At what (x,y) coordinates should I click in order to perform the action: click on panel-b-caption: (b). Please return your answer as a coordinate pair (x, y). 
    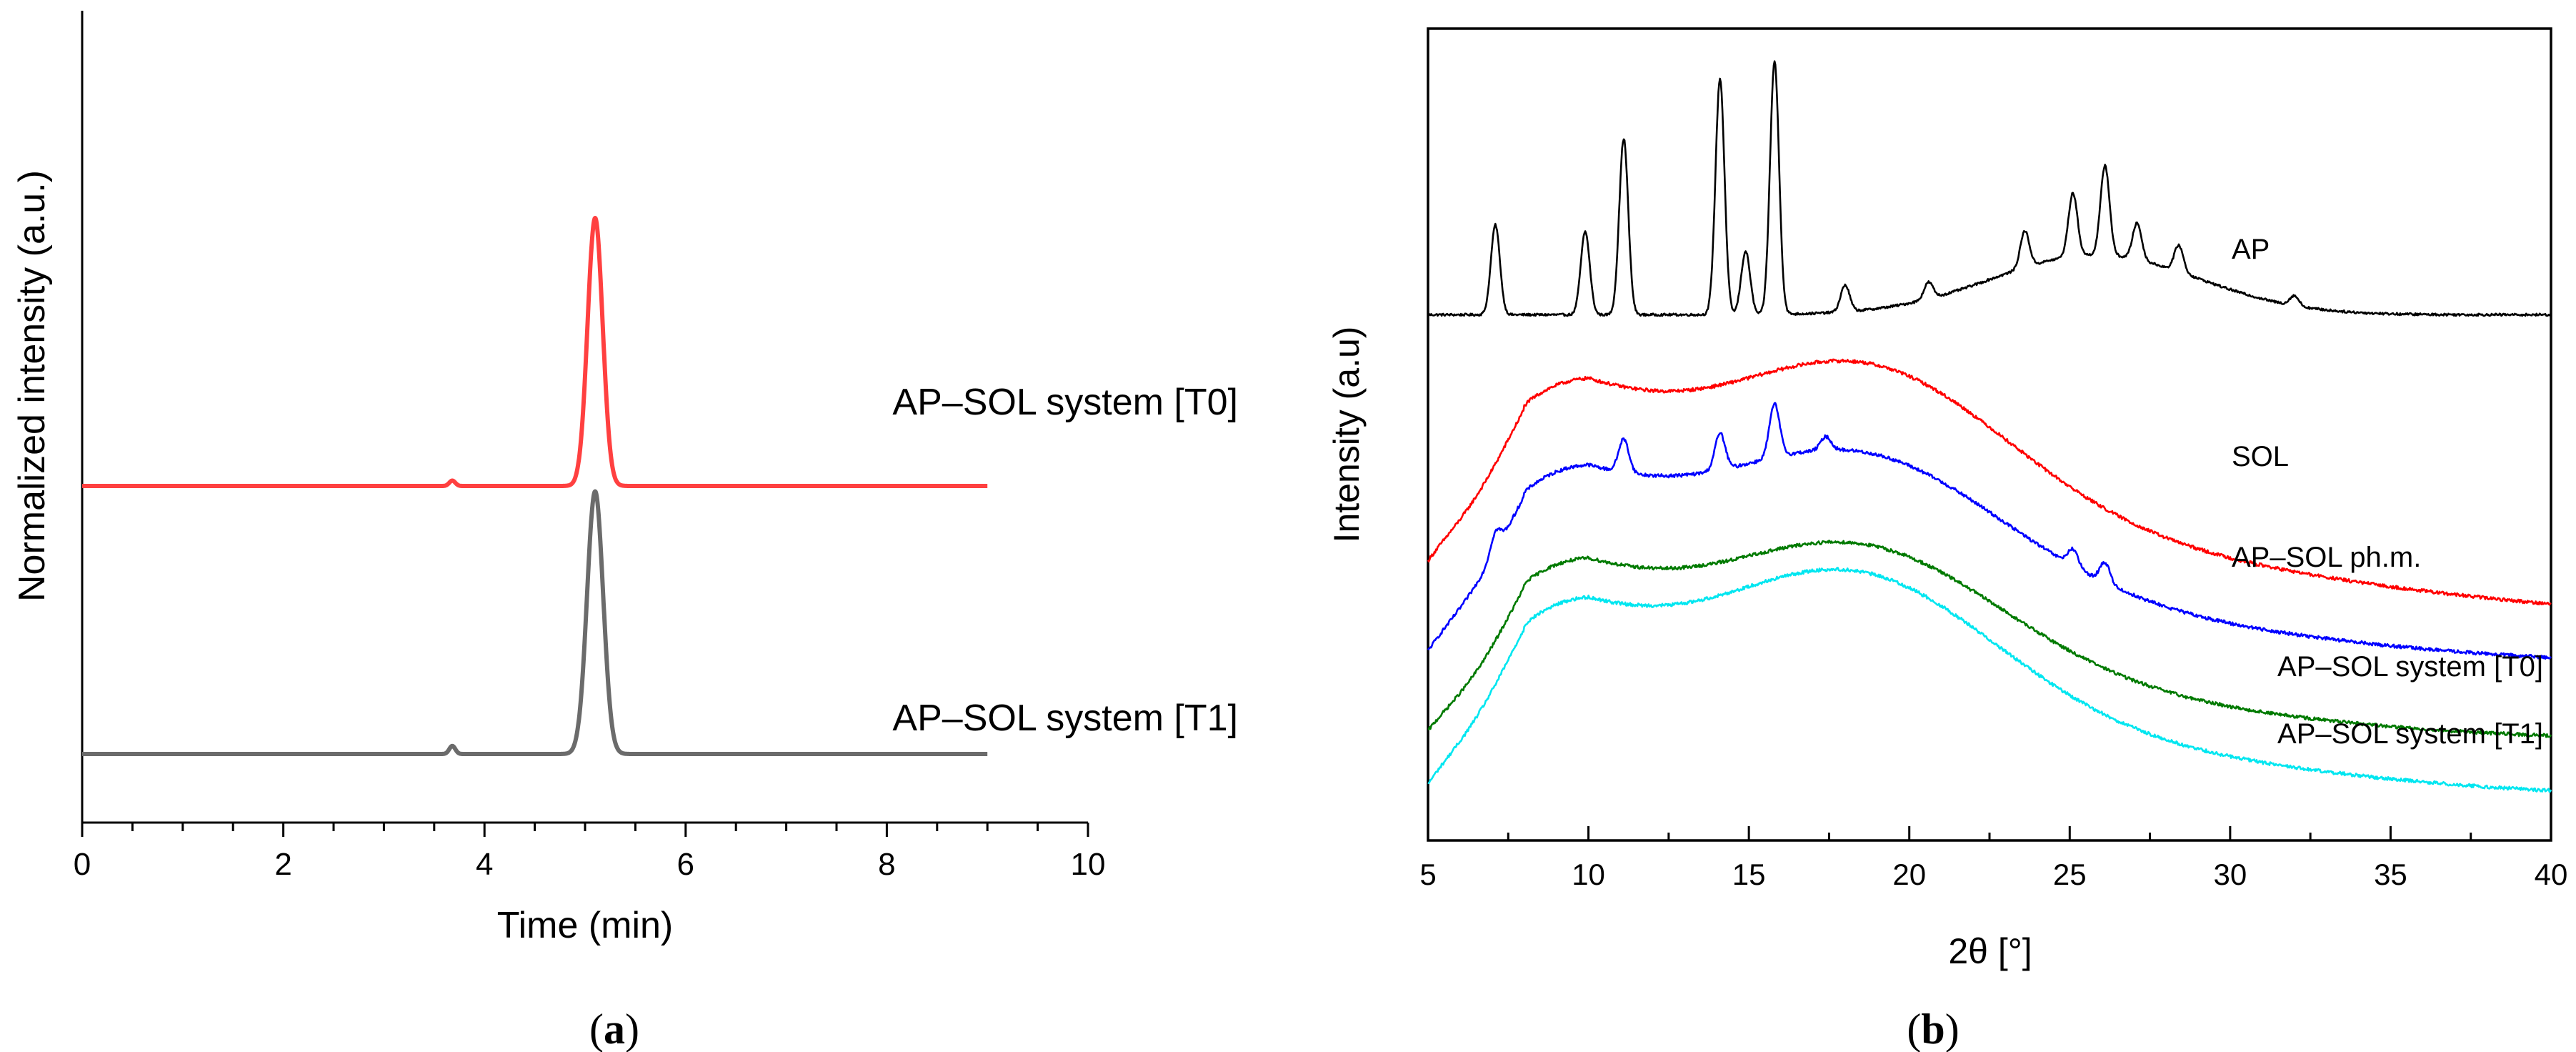
    Looking at the image, I should click on (1933, 1029).